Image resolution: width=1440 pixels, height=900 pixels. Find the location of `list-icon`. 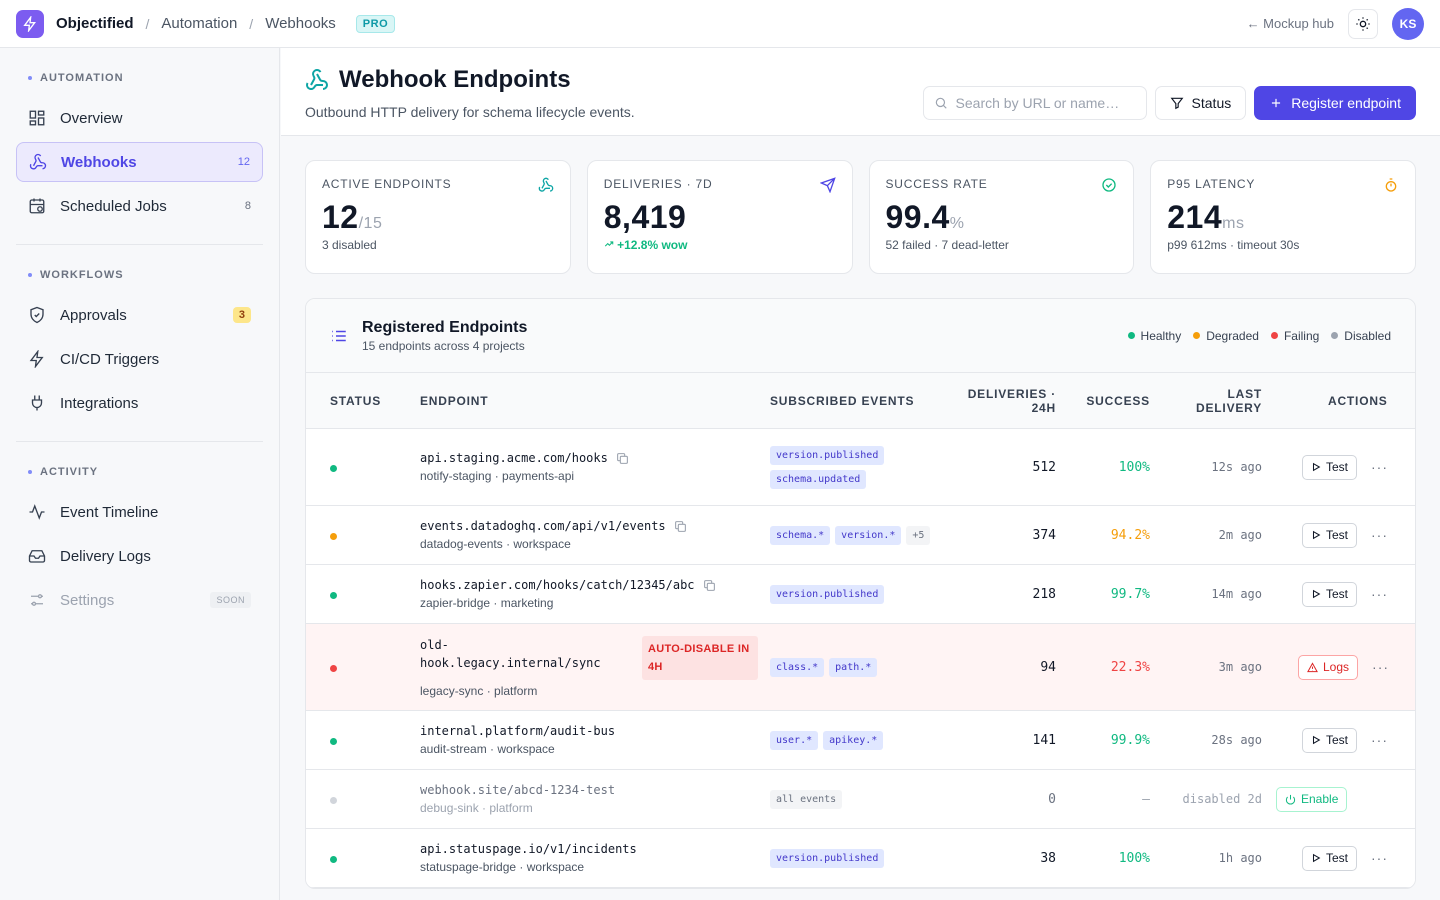

list-icon is located at coordinates (339, 335).